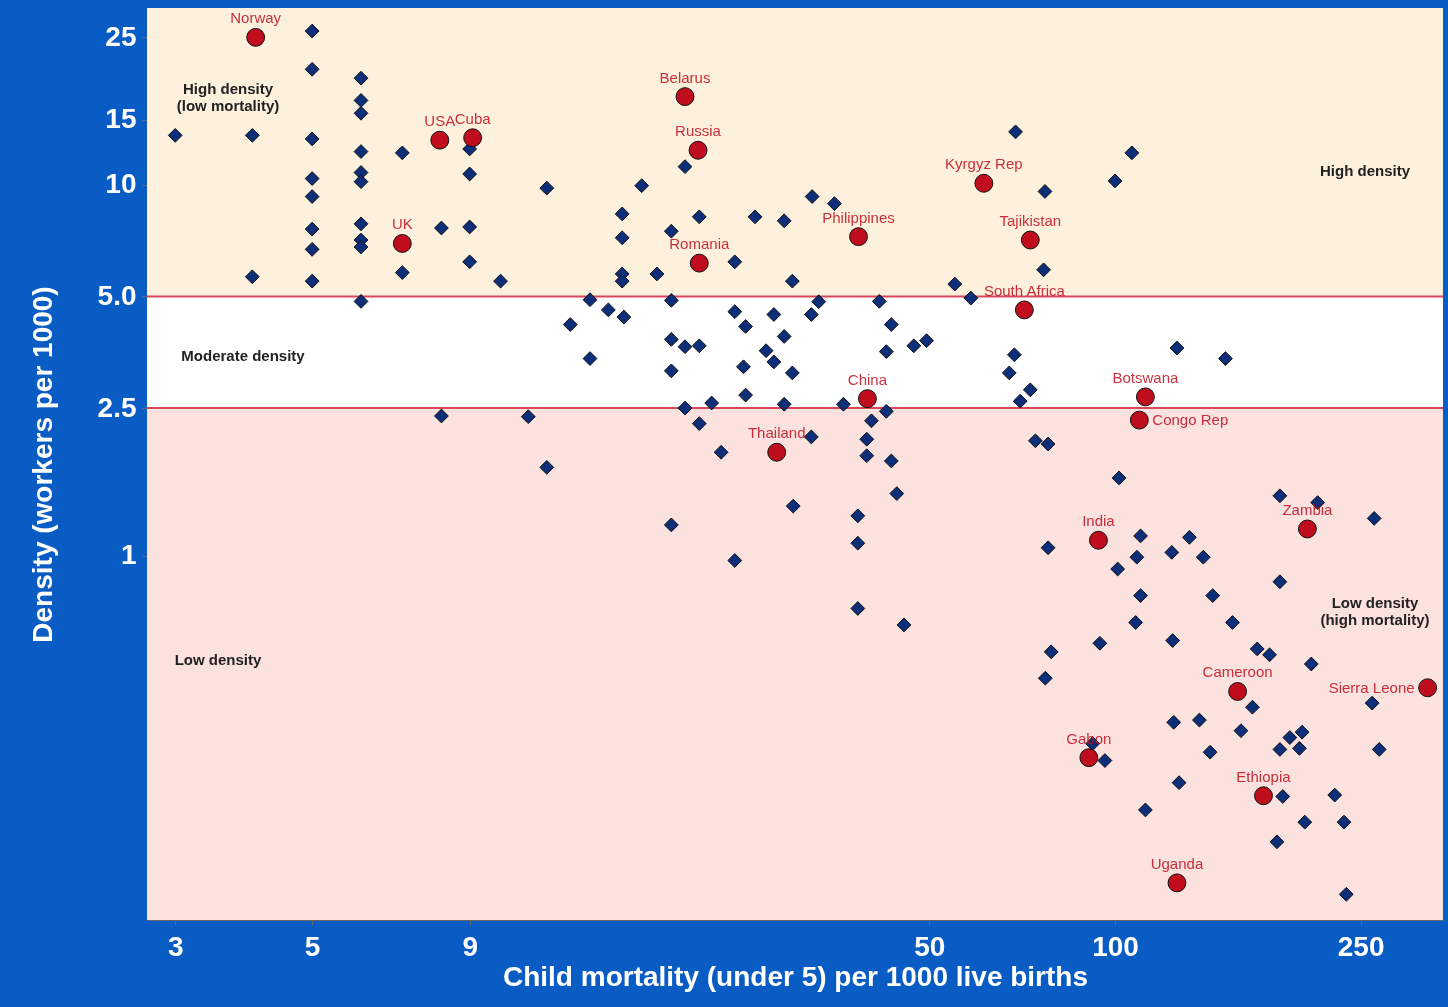 Image resolution: width=1448 pixels, height=1007 pixels. What do you see at coordinates (1375, 619) in the screenshot?
I see `text: (high mortality)` at bounding box center [1375, 619].